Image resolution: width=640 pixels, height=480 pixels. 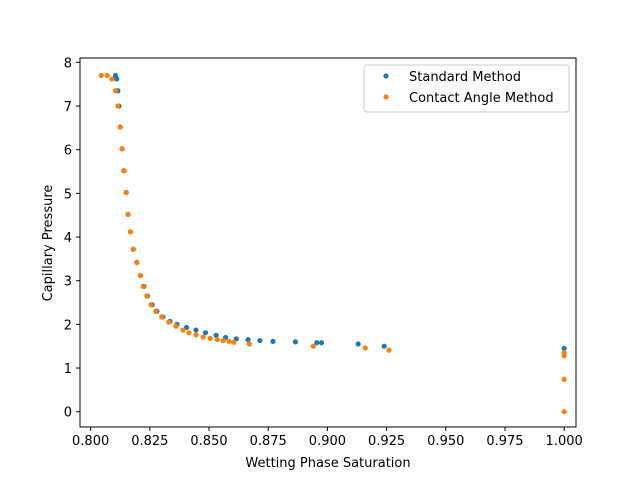 I want to click on y-tick-label: 5, so click(x=68, y=194).